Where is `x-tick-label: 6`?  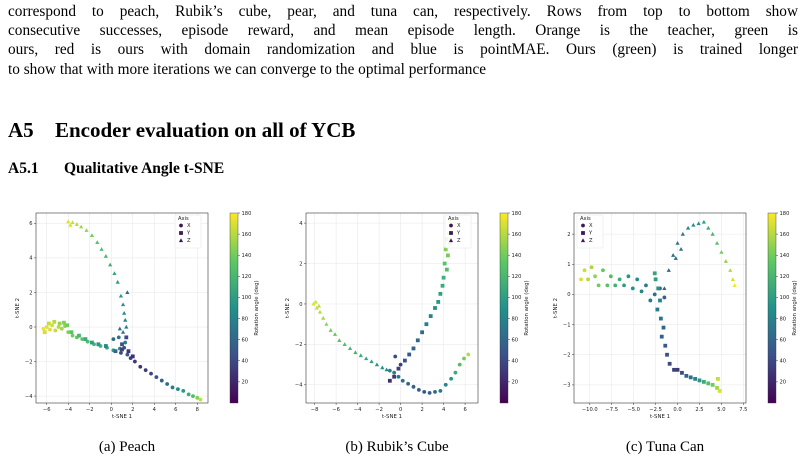
x-tick-label: 6 is located at coordinates (175, 410).